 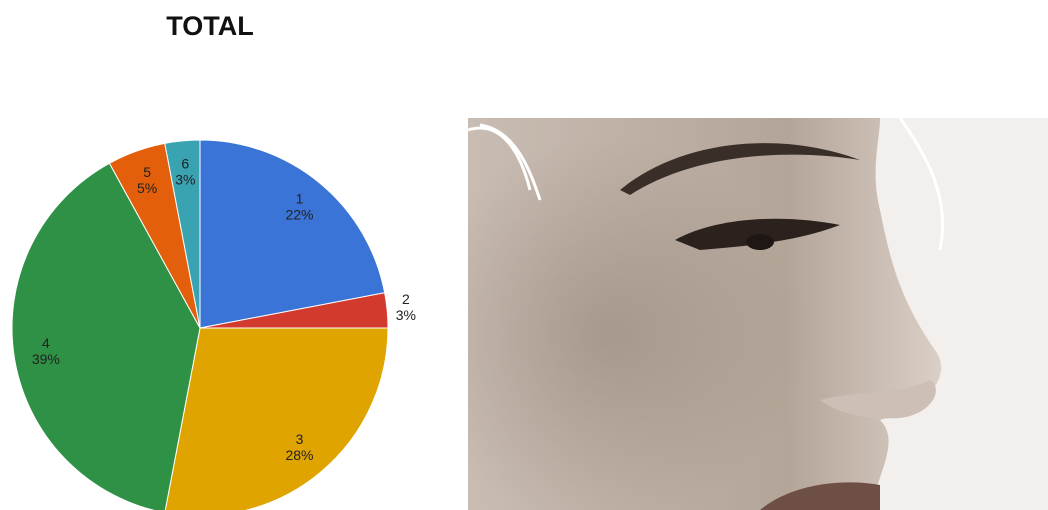 I want to click on slice-category-label: 4, so click(x=46, y=343).